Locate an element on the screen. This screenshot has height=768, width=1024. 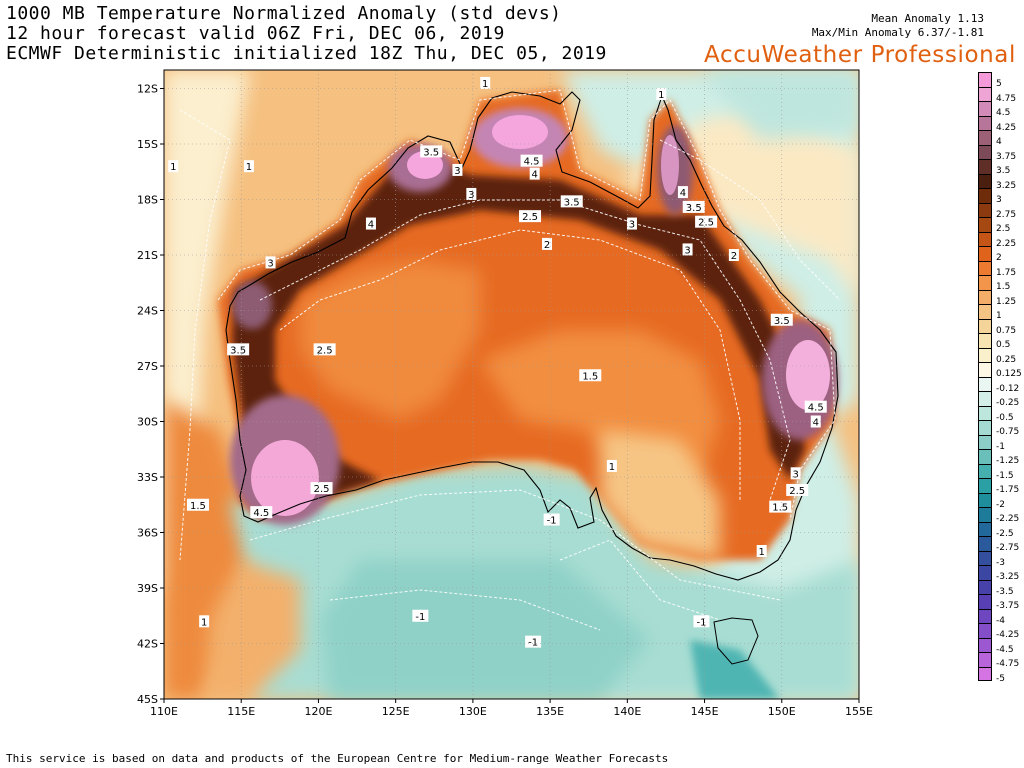
svg-text: -1 is located at coordinates (420, 617).